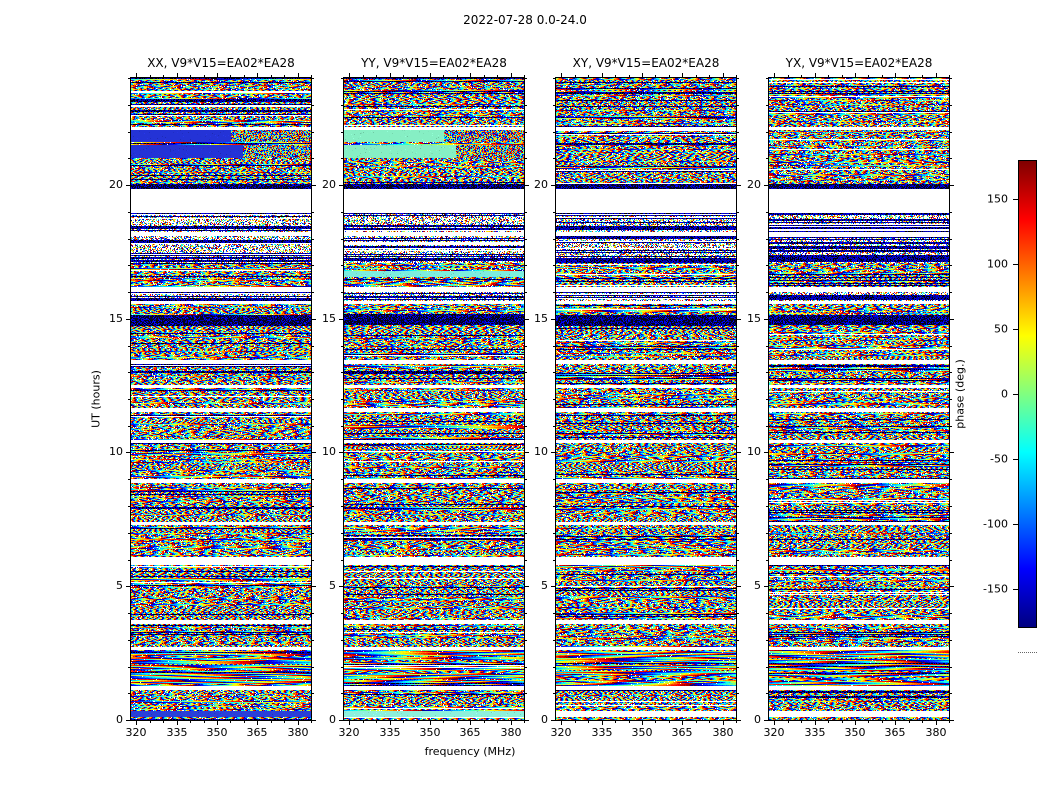 The width and height of the screenshot is (1050, 800). I want to click on figure-title: 2022-07-28 0.0-24.0, so click(525, 20).